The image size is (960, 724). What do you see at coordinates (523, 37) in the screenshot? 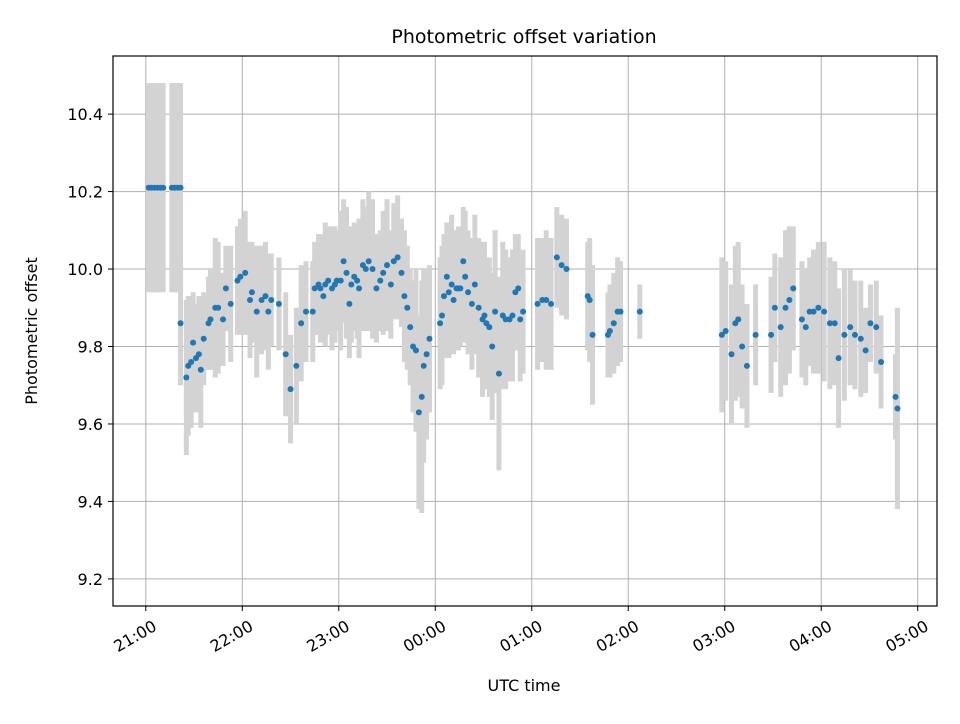
I see `chart-title: Photometric offset variation` at bounding box center [523, 37].